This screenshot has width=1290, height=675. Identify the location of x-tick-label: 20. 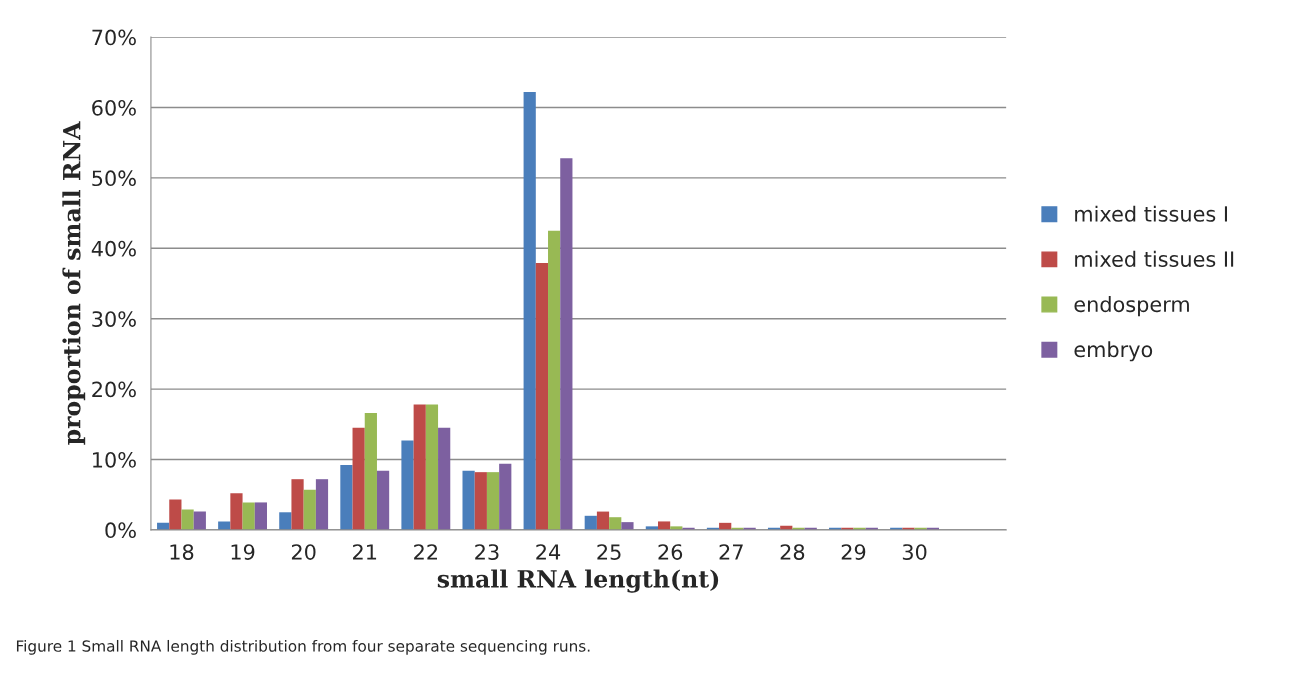
(303, 552).